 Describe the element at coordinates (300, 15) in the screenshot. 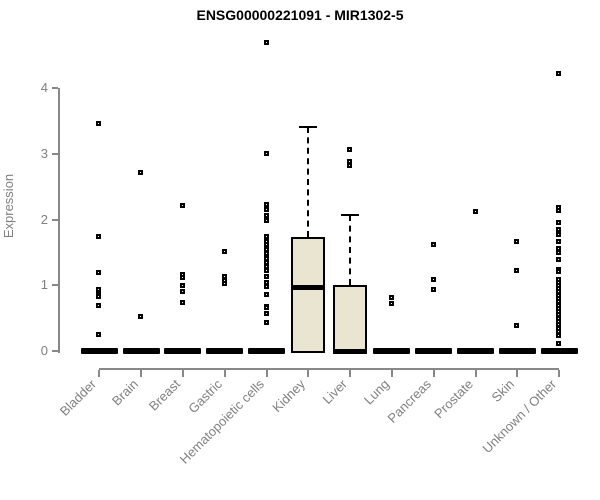

I see `chart-title: ENSG00000221091 - MIR1302-5` at that location.